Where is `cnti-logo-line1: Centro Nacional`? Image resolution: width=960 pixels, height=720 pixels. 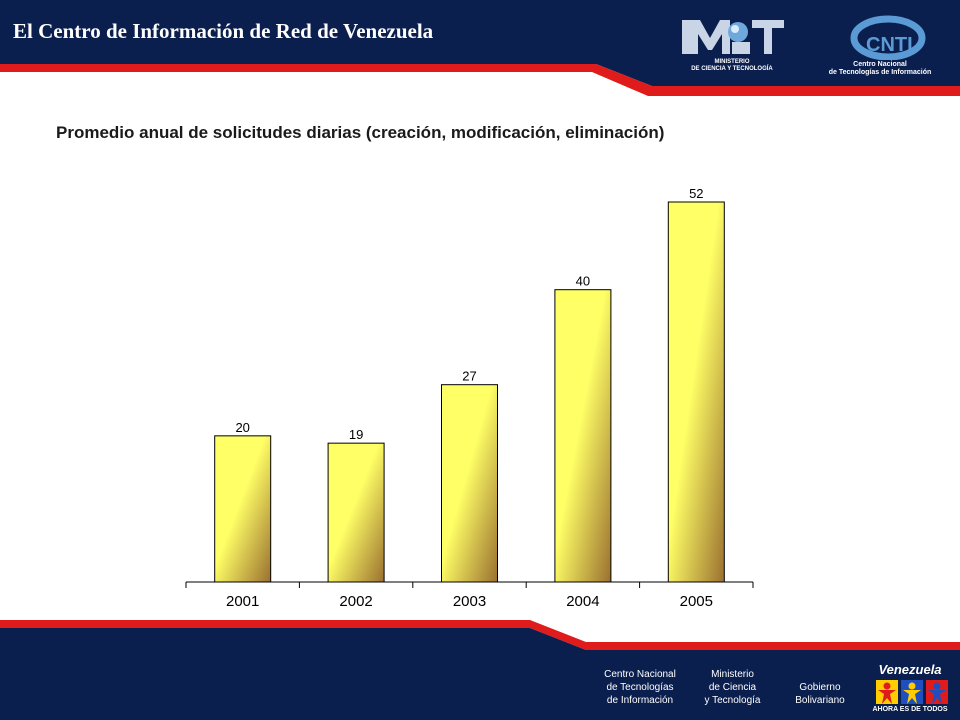 cnti-logo-line1: Centro Nacional is located at coordinates (880, 64).